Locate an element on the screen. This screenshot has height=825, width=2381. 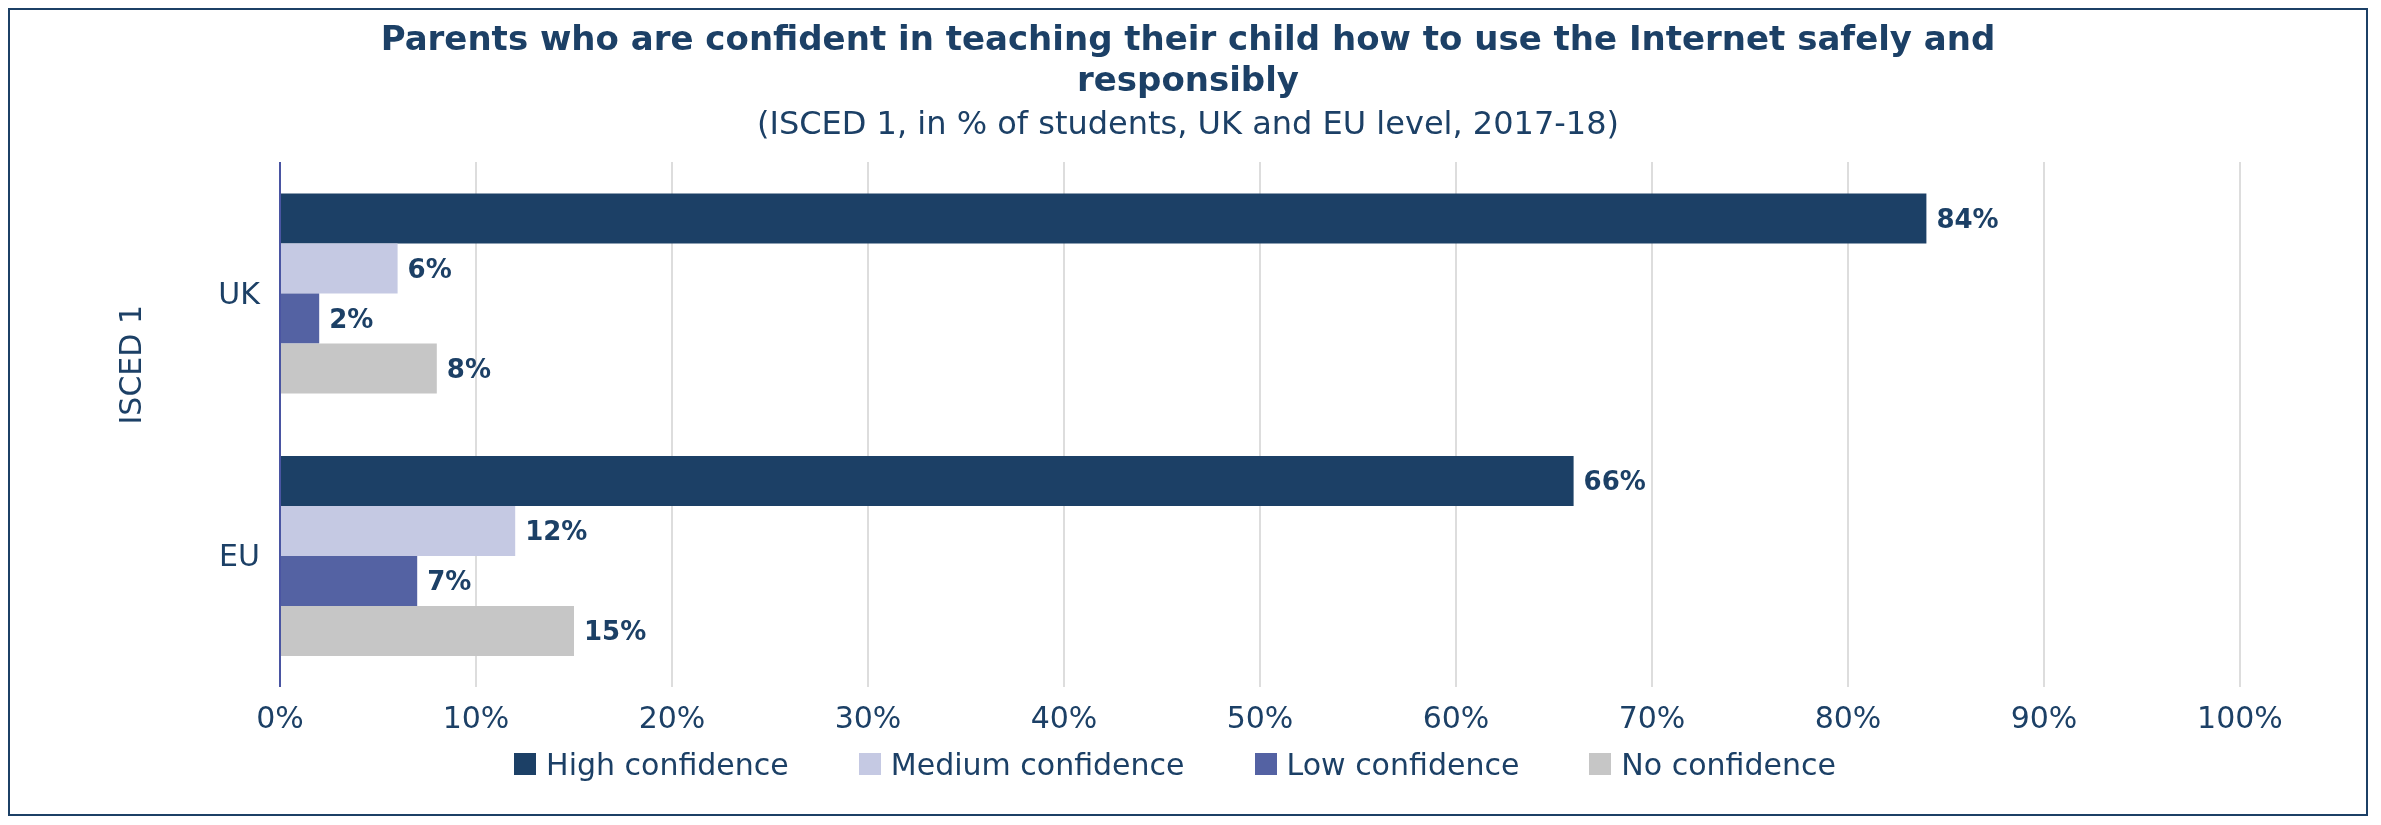
x-tick-label: 20% is located at coordinates (672, 717).